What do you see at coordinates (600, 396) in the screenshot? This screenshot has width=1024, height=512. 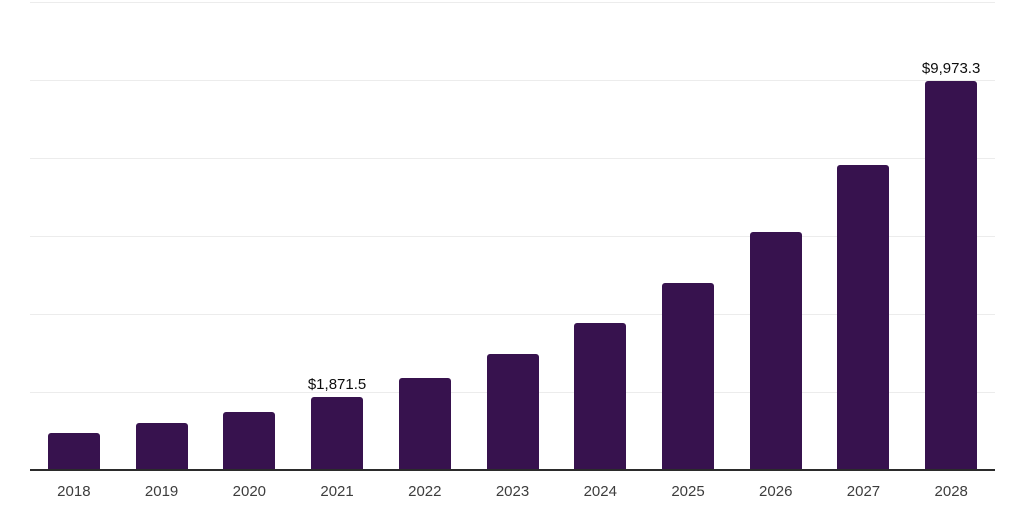 I see `bar-2024` at bounding box center [600, 396].